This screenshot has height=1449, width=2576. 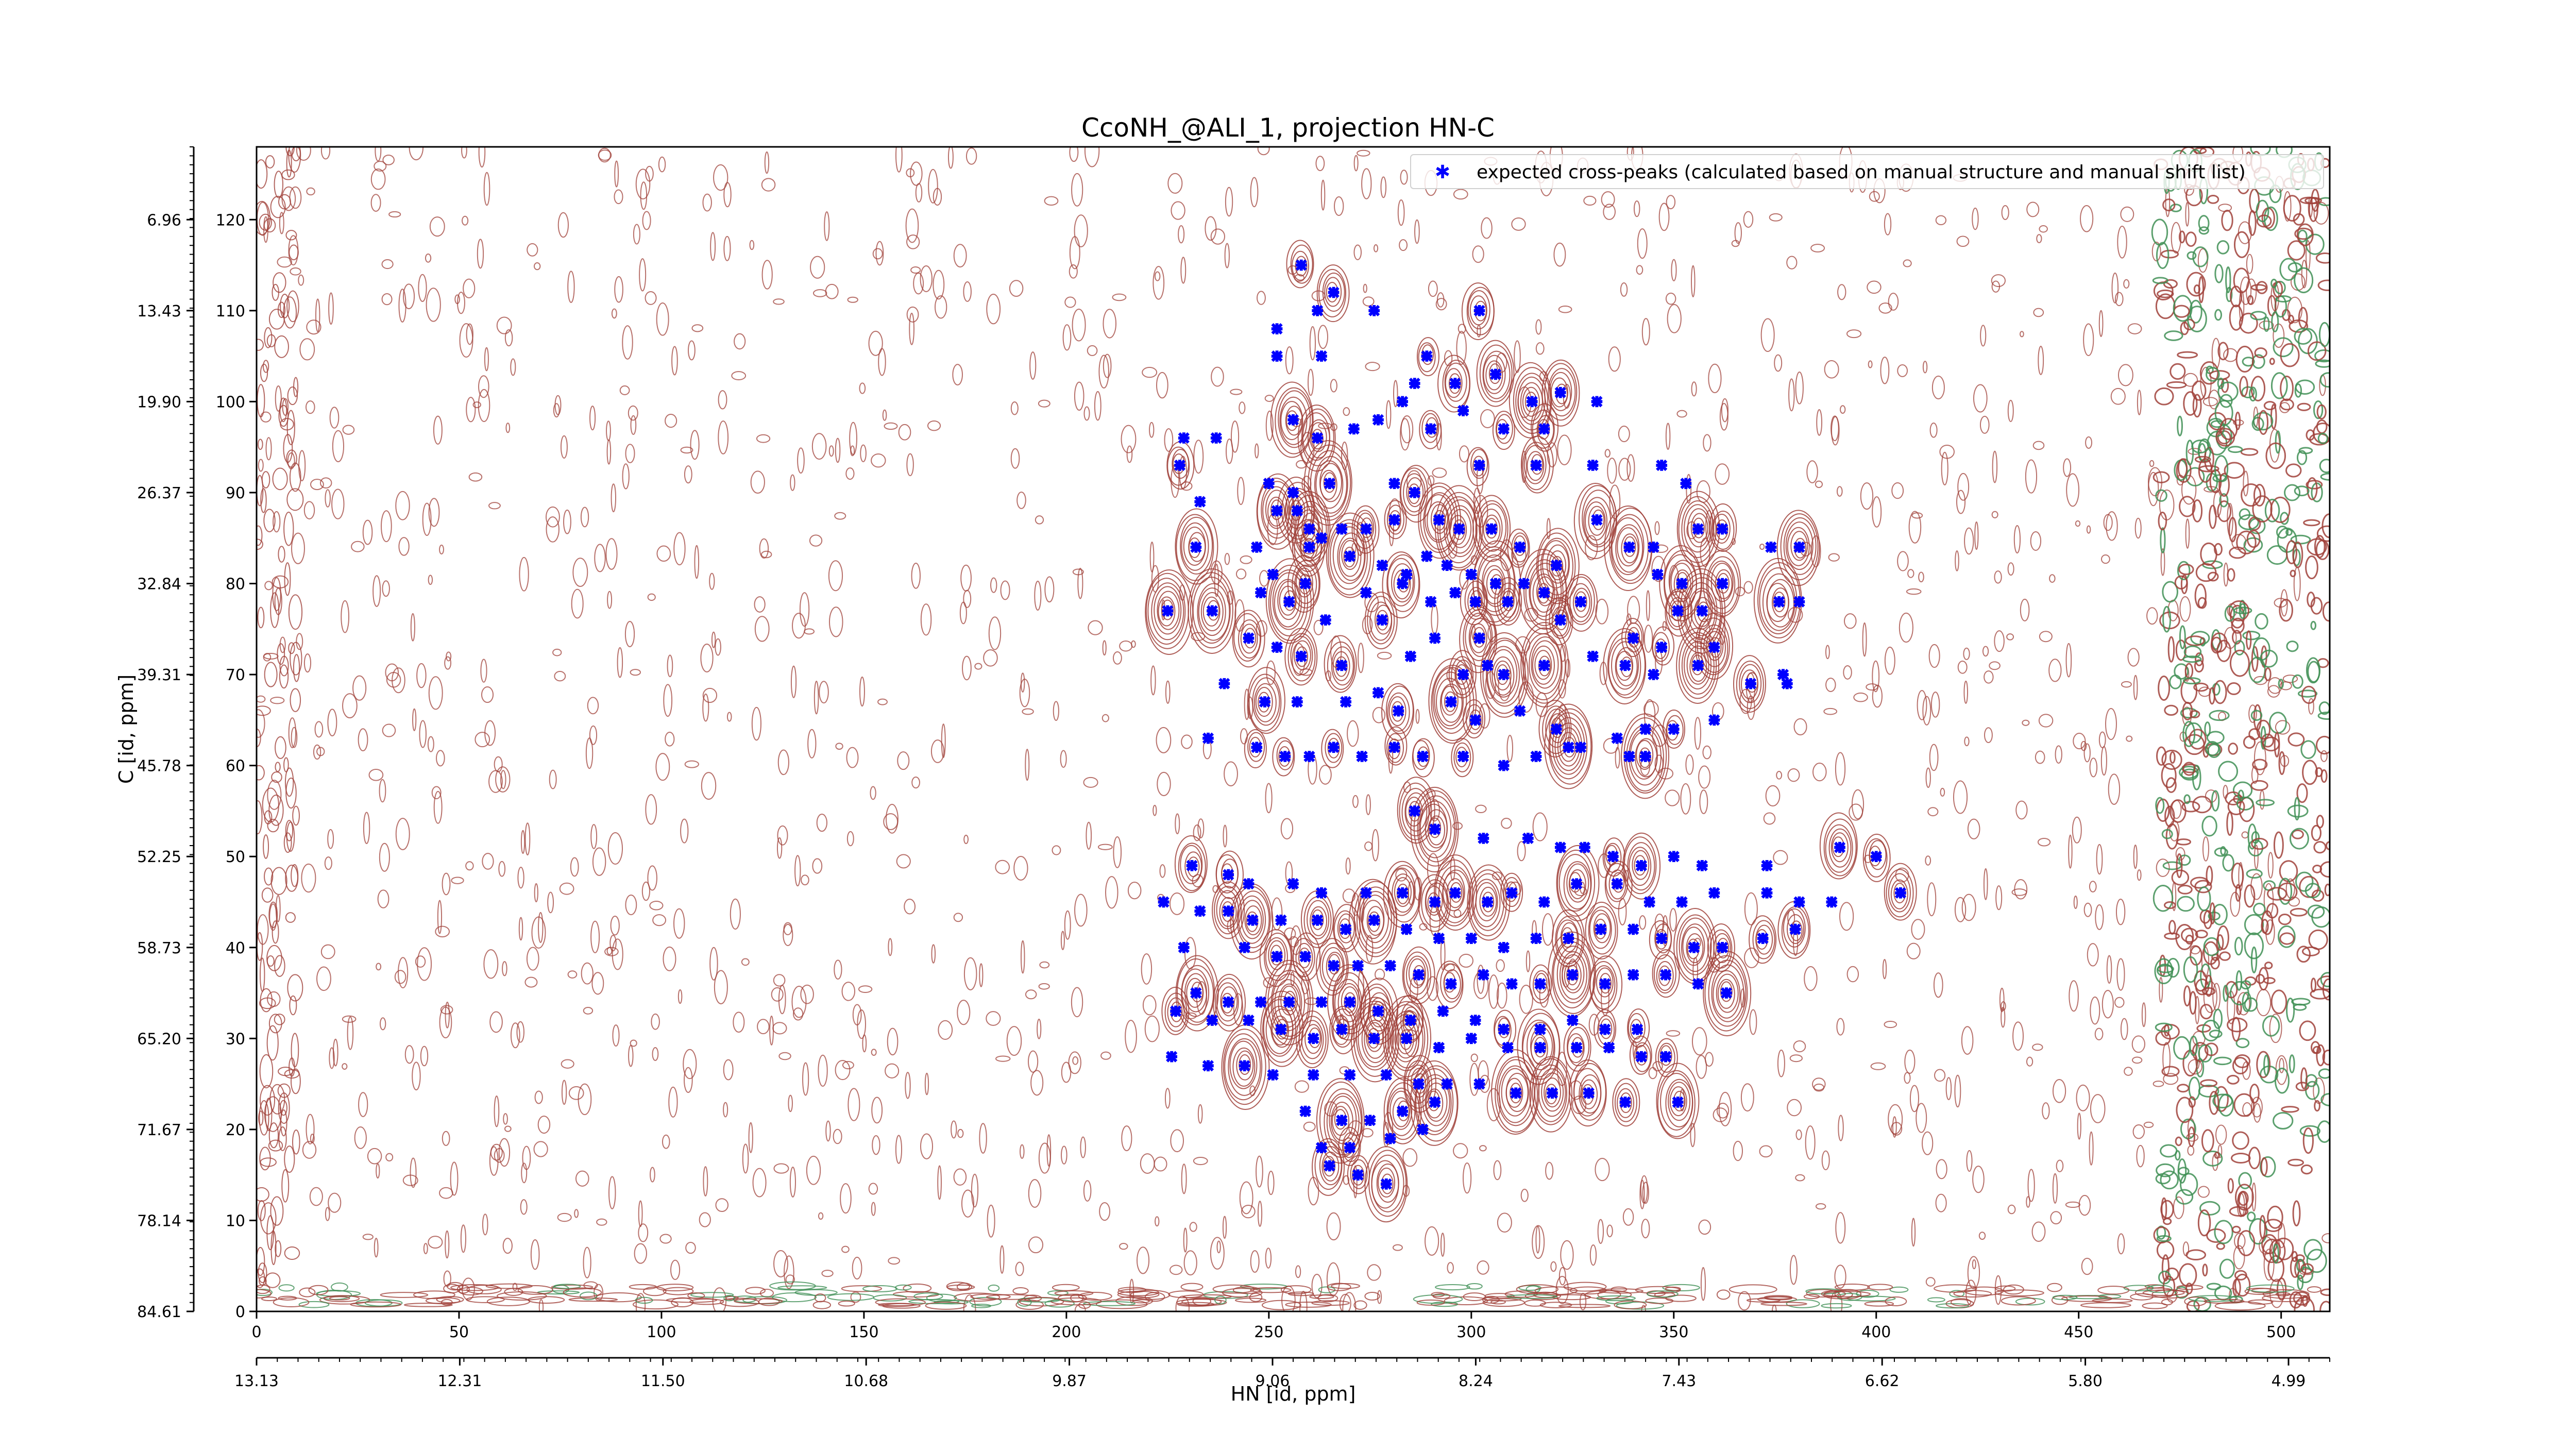 What do you see at coordinates (159, 857) in the screenshot?
I see `y-ppm-tick-label: 52.25` at bounding box center [159, 857].